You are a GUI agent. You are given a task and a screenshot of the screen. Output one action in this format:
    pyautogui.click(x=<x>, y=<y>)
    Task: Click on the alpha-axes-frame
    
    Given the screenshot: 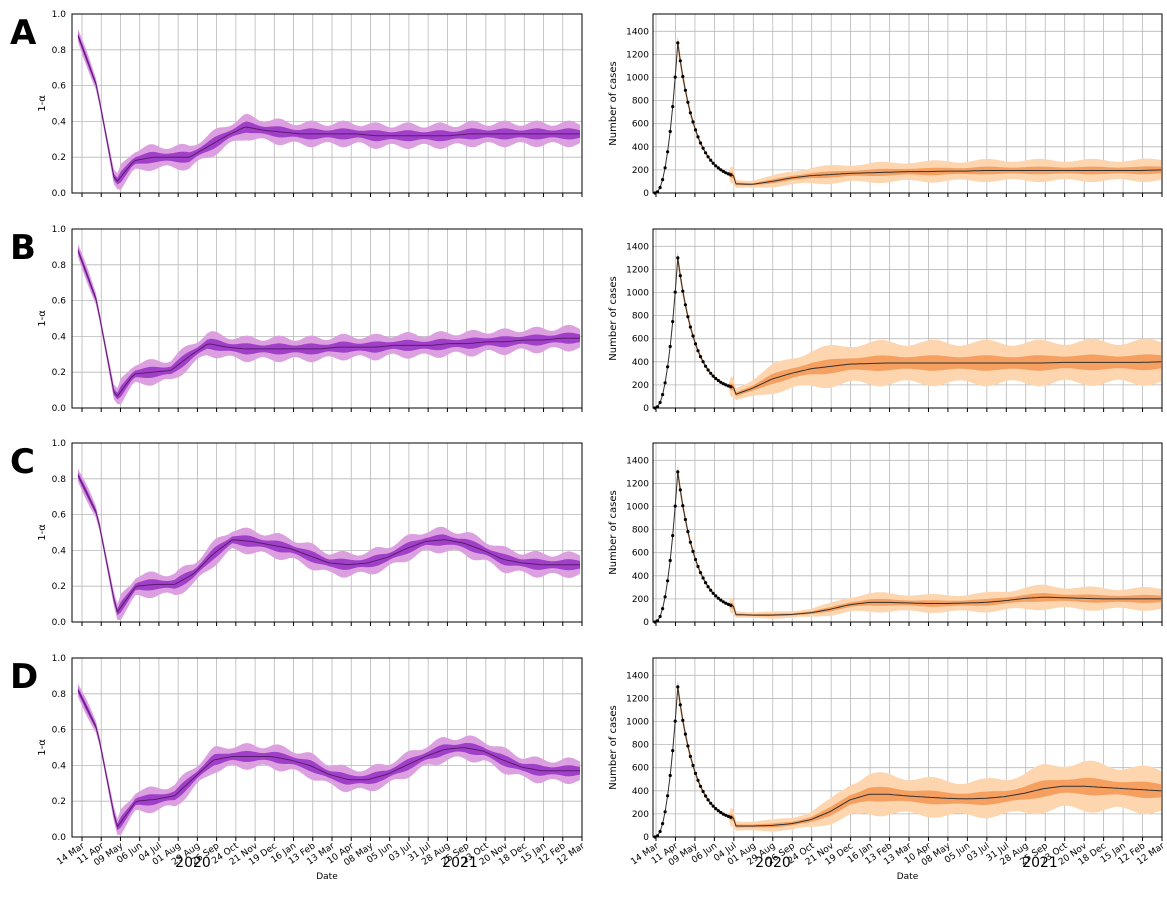 What is the action you would take?
    pyautogui.click(x=327, y=103)
    